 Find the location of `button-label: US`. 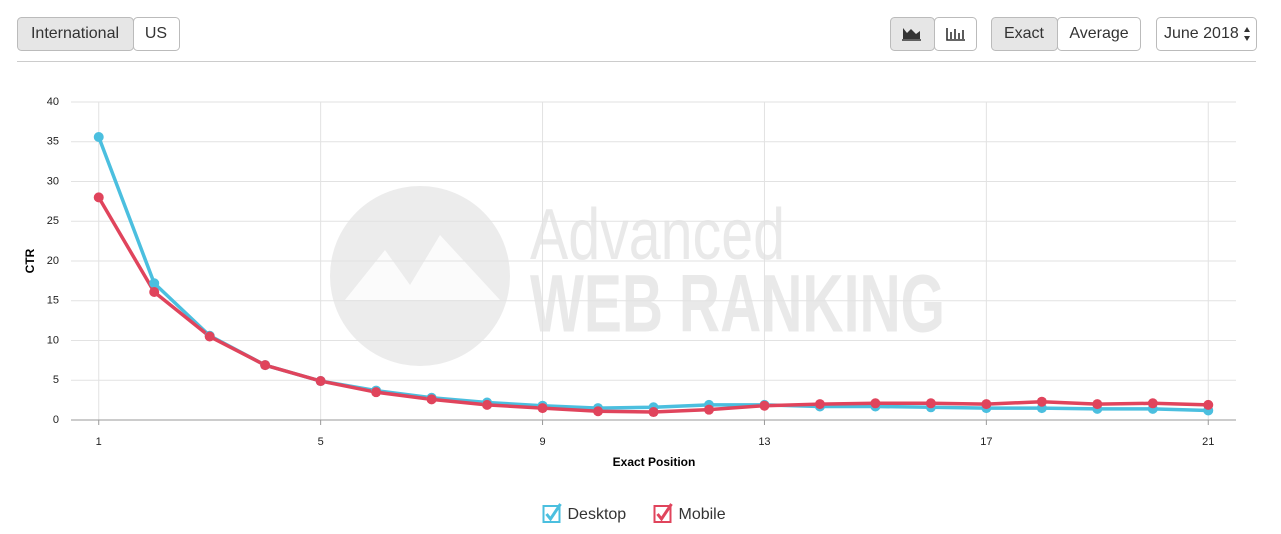

button-label: US is located at coordinates (156, 33).